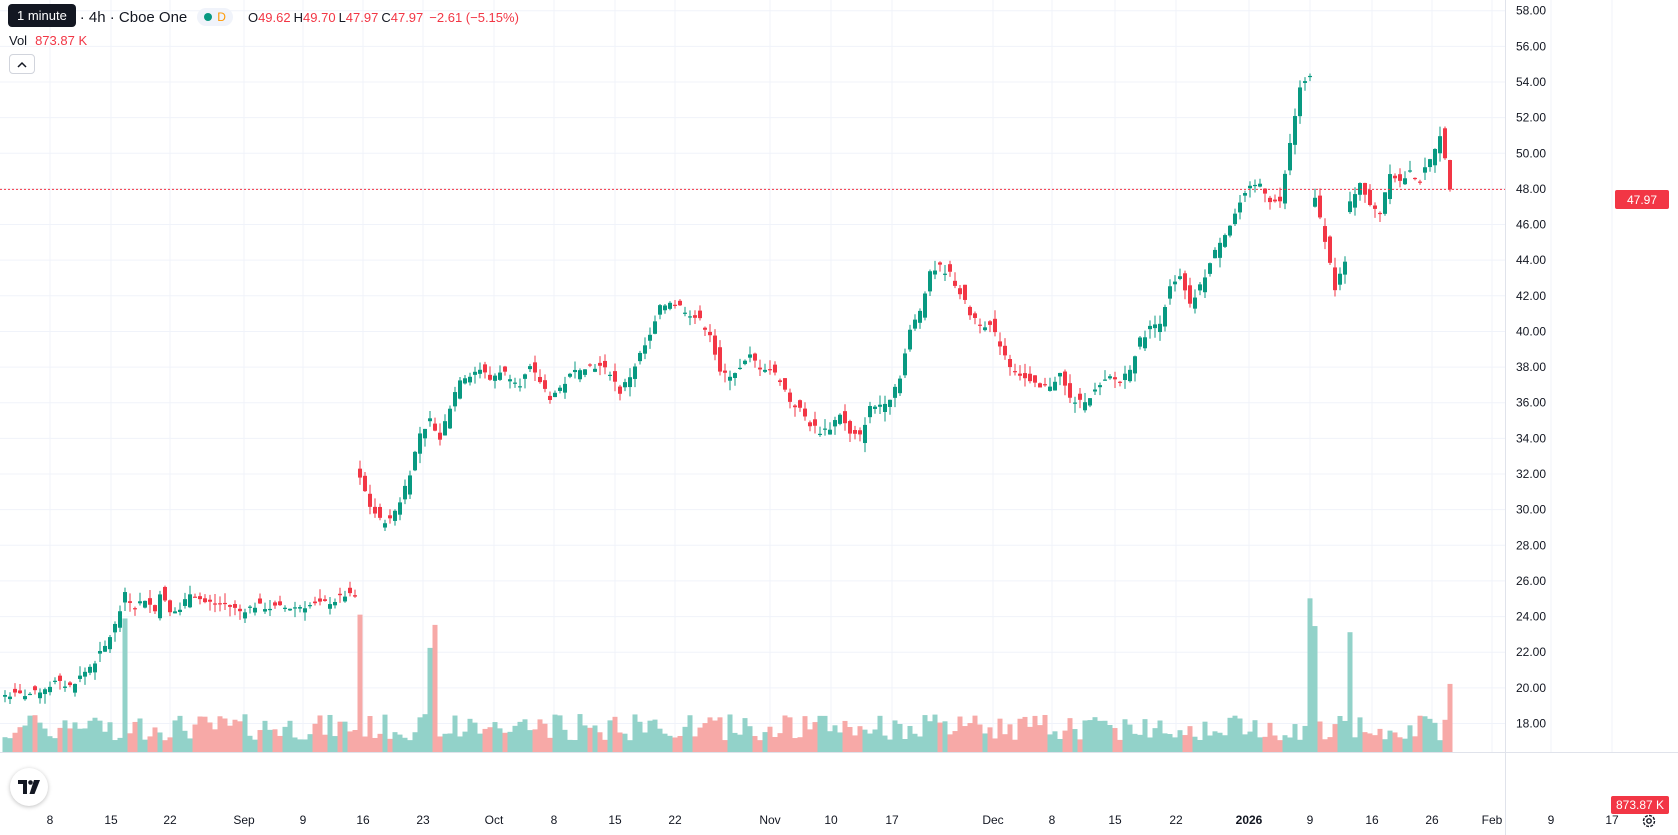  I want to click on market-open-dot-icon, so click(208, 17).